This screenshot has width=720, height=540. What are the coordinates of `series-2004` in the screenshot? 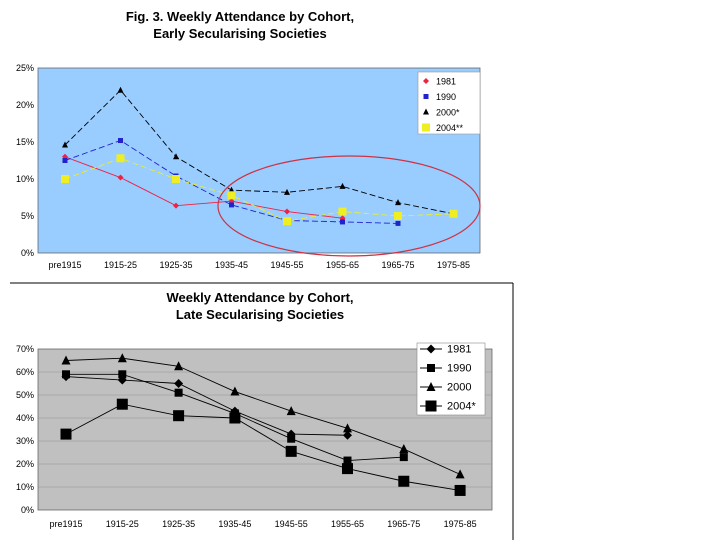 It's located at (259, 190).